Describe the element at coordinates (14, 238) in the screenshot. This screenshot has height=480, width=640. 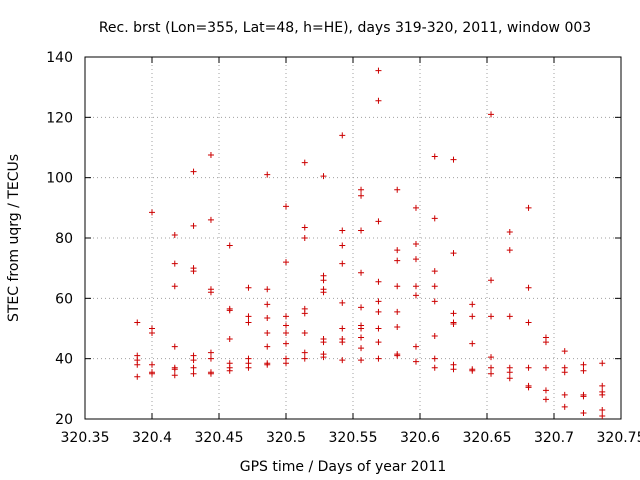
I see `y-axis-label: STEC from uqrg / TECUs` at that location.